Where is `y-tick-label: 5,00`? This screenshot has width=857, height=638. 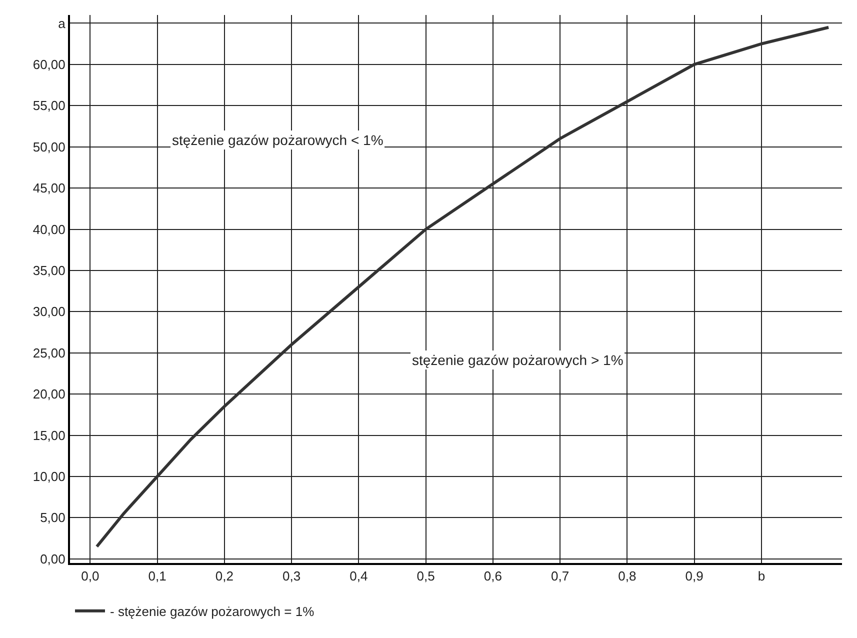 y-tick-label: 5,00 is located at coordinates (53, 518).